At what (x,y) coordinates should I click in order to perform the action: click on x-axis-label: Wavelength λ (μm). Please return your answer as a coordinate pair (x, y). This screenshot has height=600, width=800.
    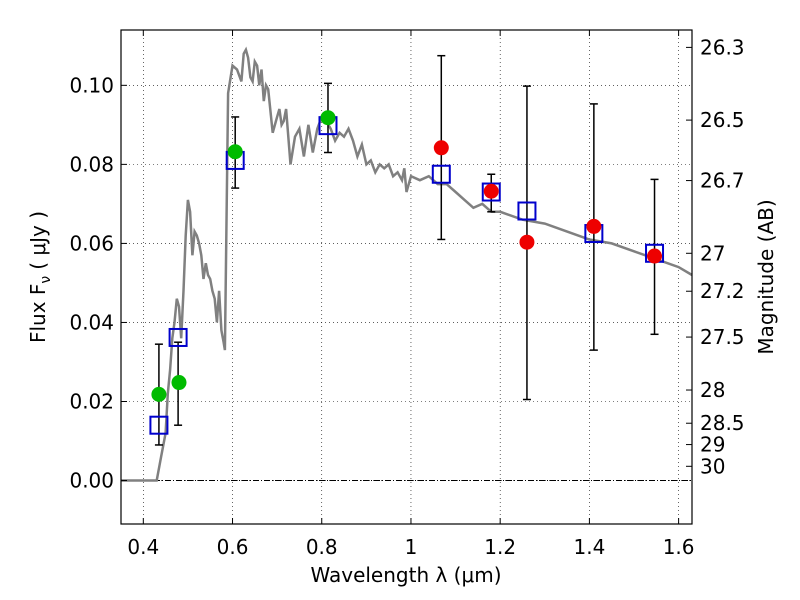
    Looking at the image, I should click on (405, 575).